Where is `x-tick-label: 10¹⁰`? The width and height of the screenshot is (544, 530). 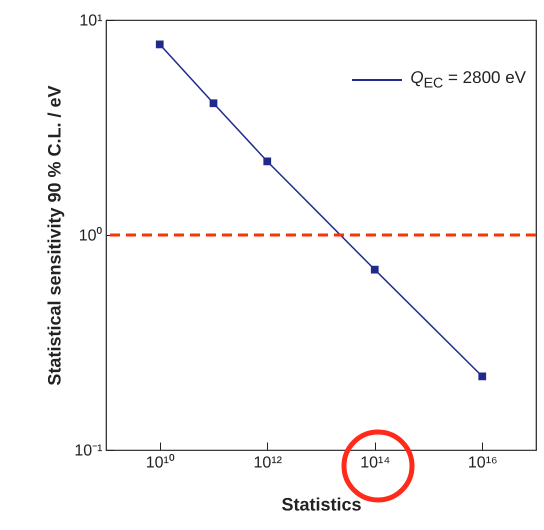 x-tick-label: 10¹⁰ is located at coordinates (160, 463).